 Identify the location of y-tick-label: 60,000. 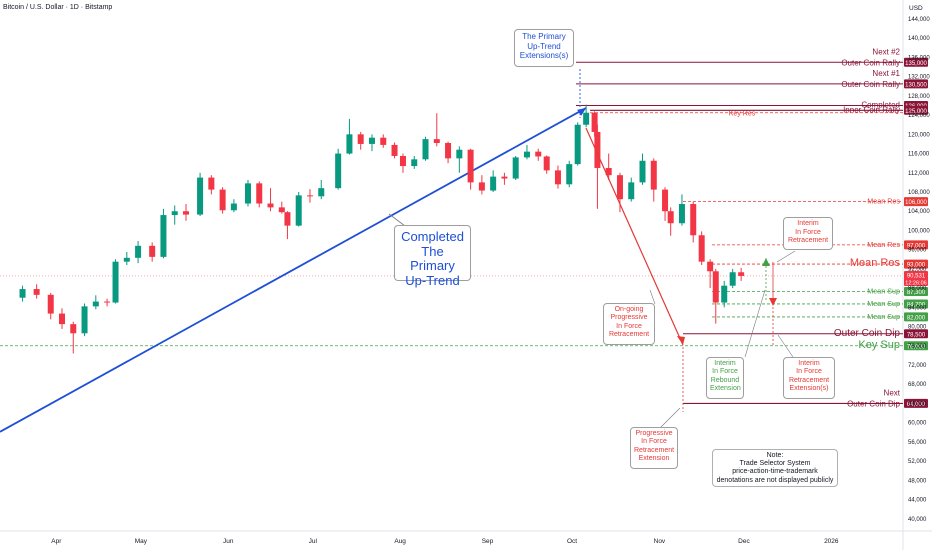
(917, 424).